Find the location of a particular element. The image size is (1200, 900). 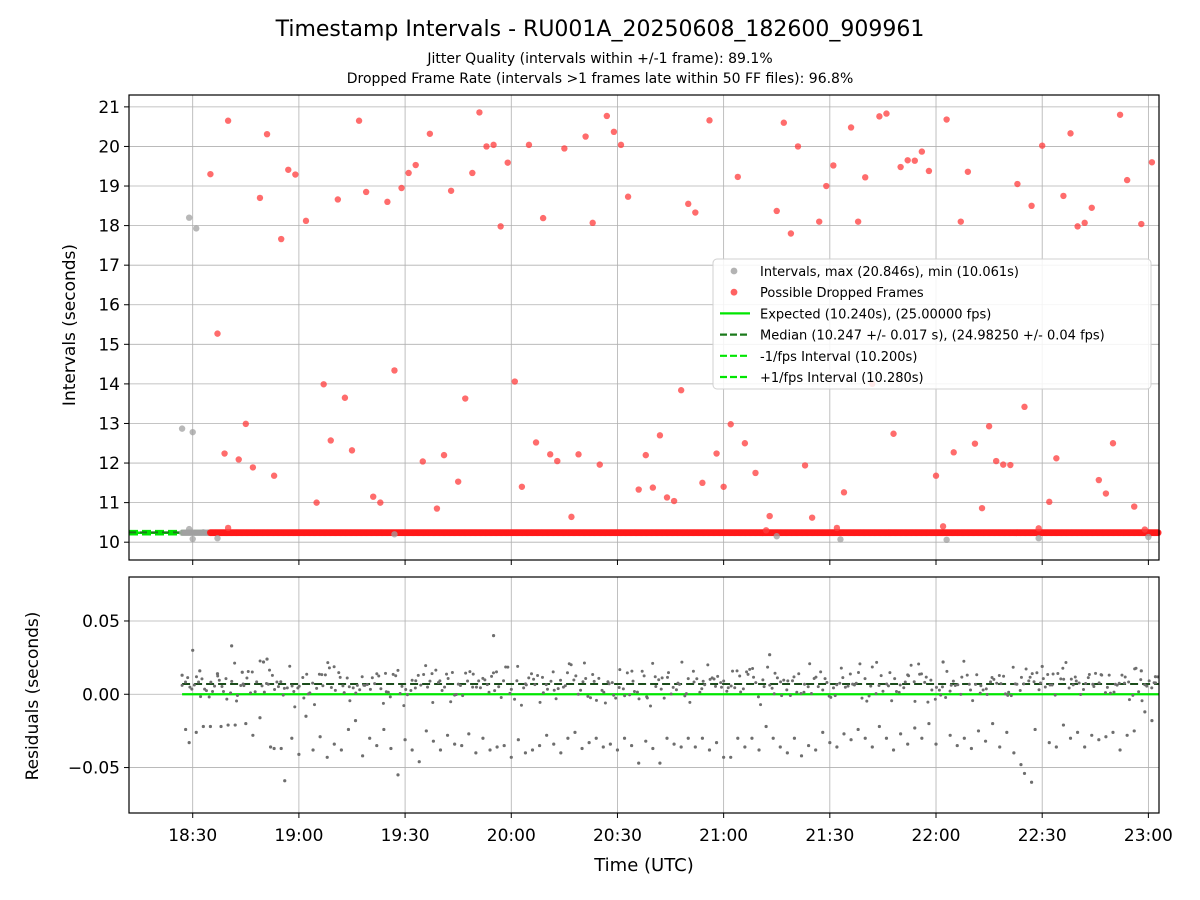

legend-label: +1/fps Interval (10.280s) is located at coordinates (842, 378).